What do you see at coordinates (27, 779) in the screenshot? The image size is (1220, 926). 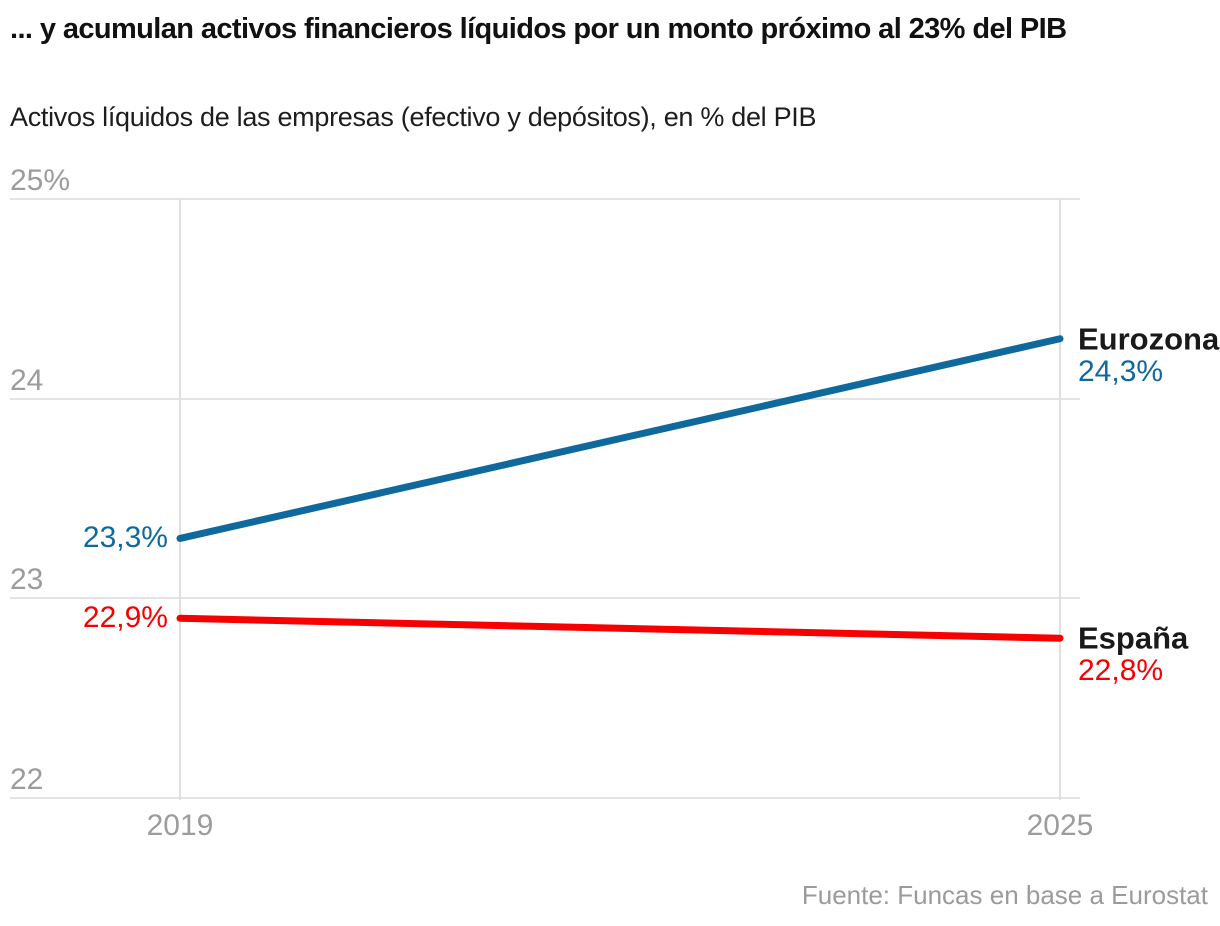 I see `y-axis-tick-label: 22` at bounding box center [27, 779].